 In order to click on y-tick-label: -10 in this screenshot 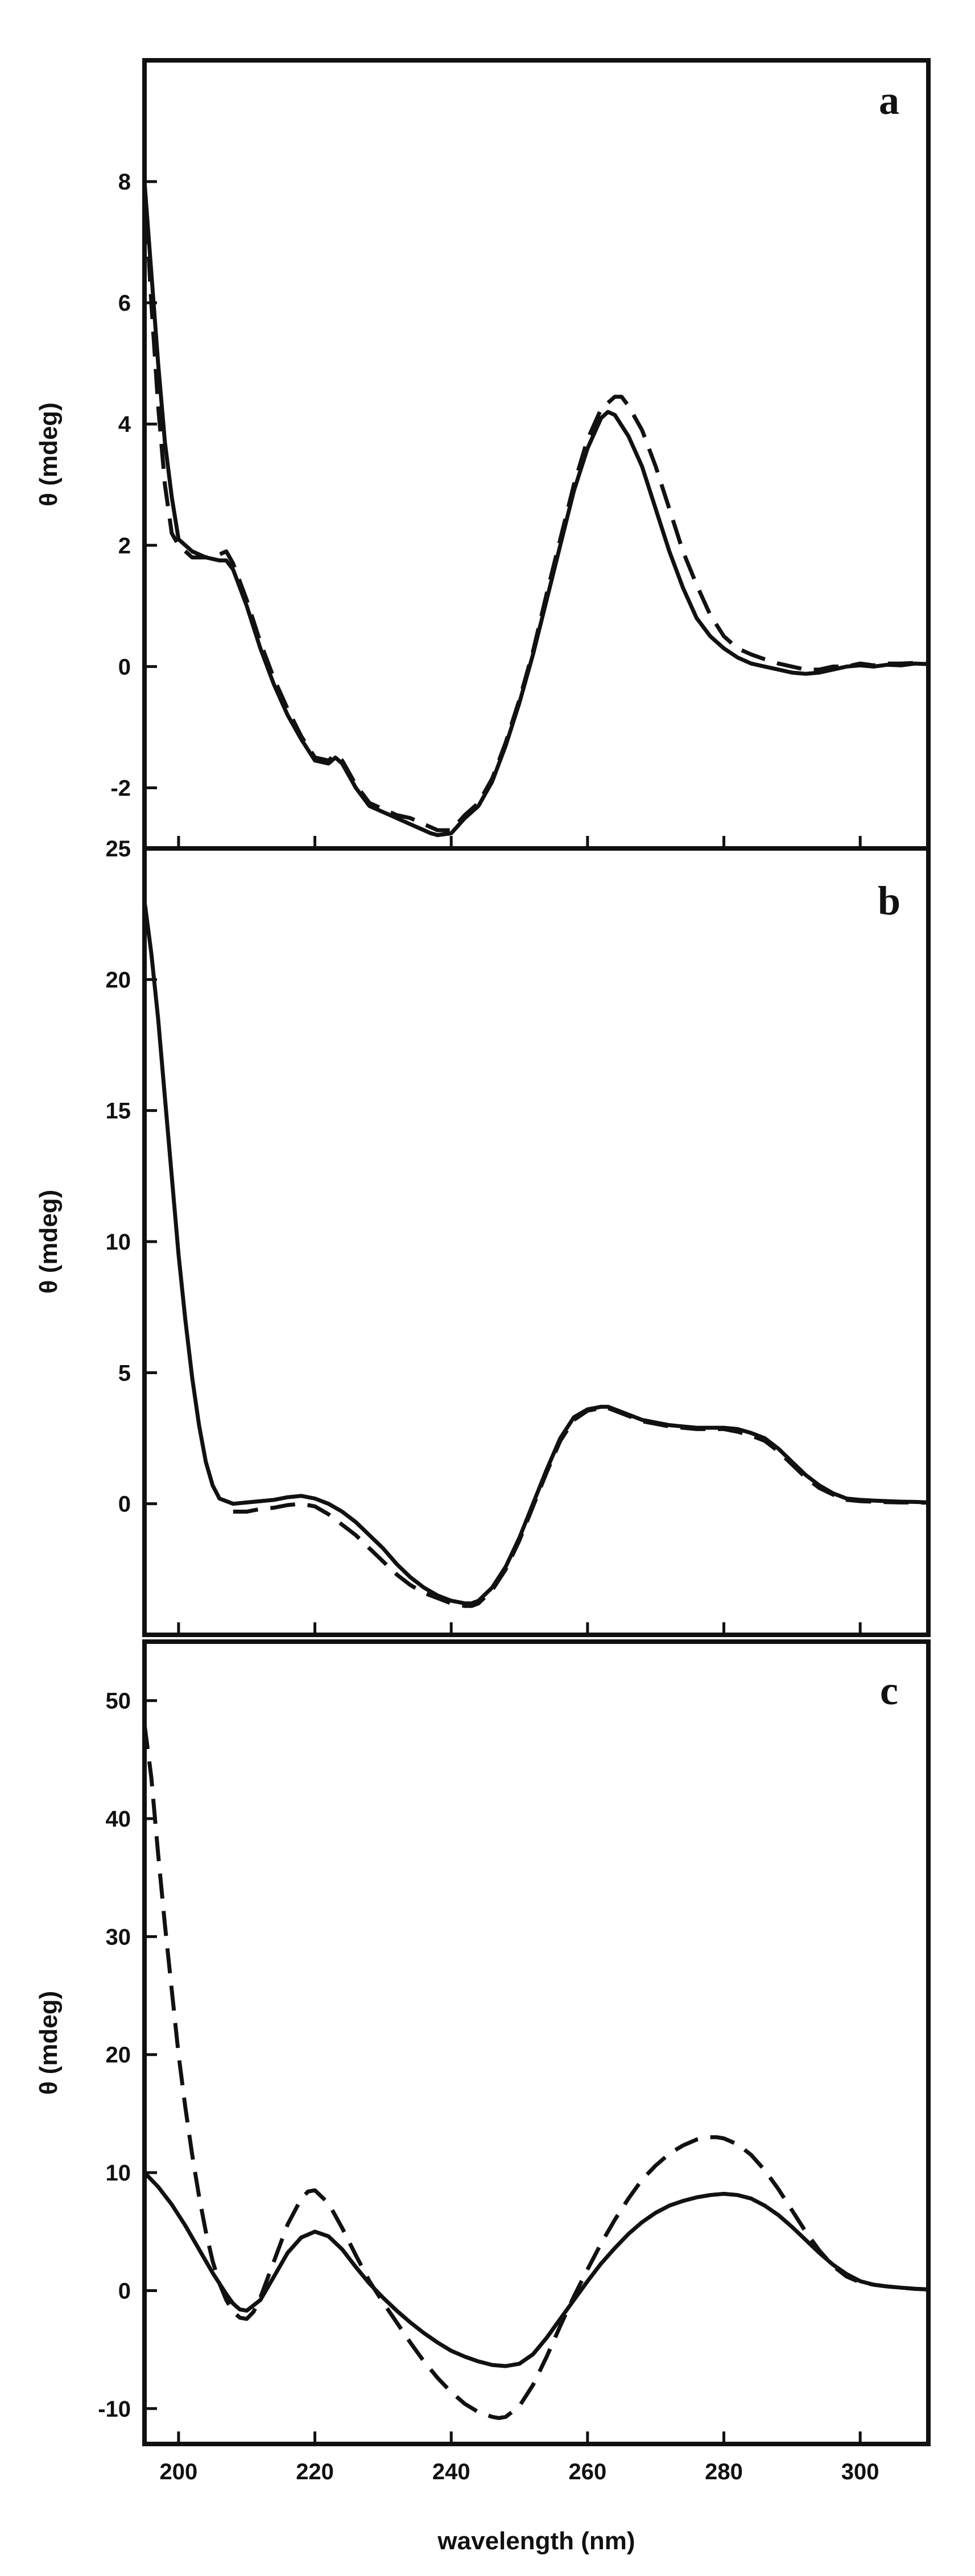, I will do `click(114, 2409)`.